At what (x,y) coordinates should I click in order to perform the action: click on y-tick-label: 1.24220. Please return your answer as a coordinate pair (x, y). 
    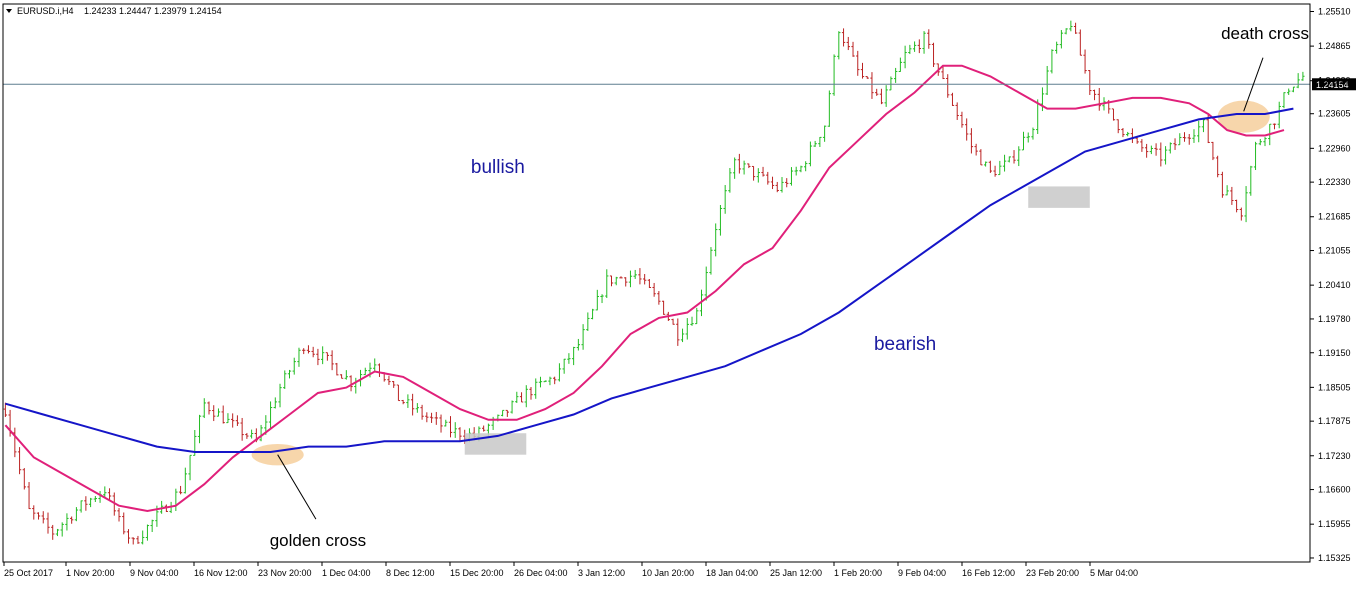
    Looking at the image, I should click on (1334, 81).